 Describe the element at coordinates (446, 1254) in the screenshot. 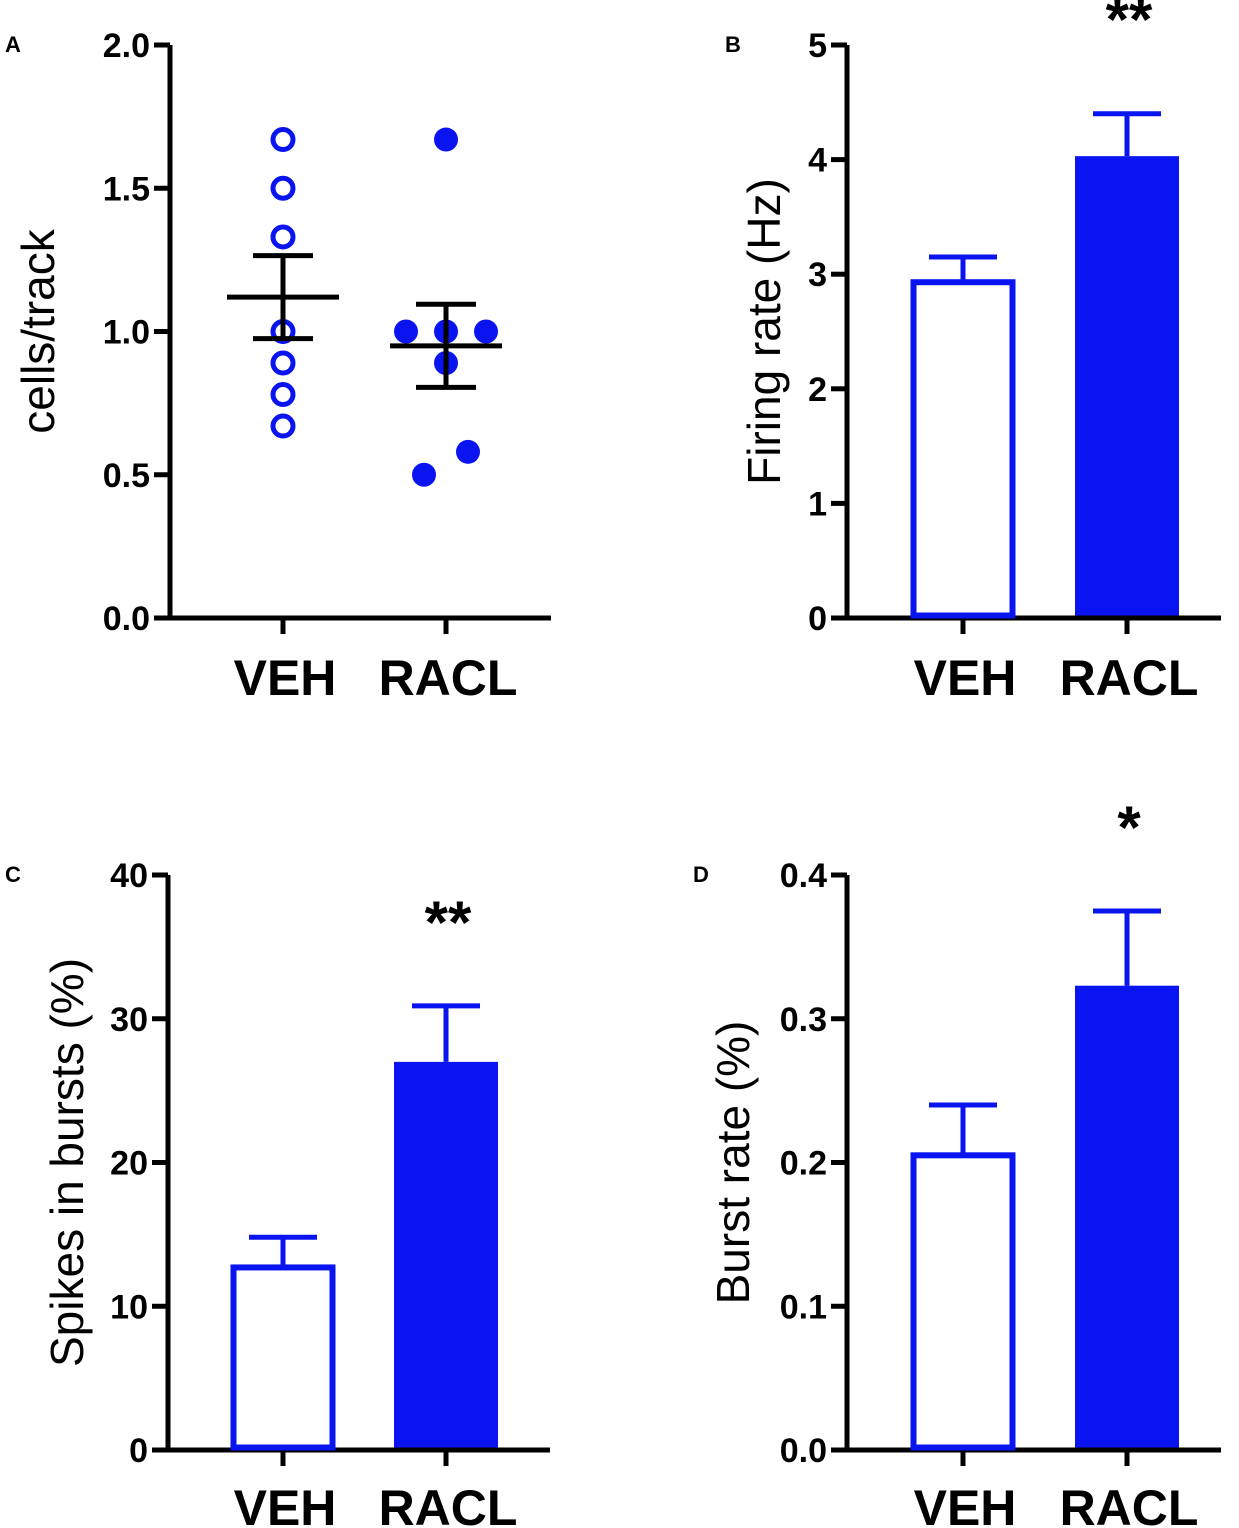

I see `panel-c-bar-racl` at that location.